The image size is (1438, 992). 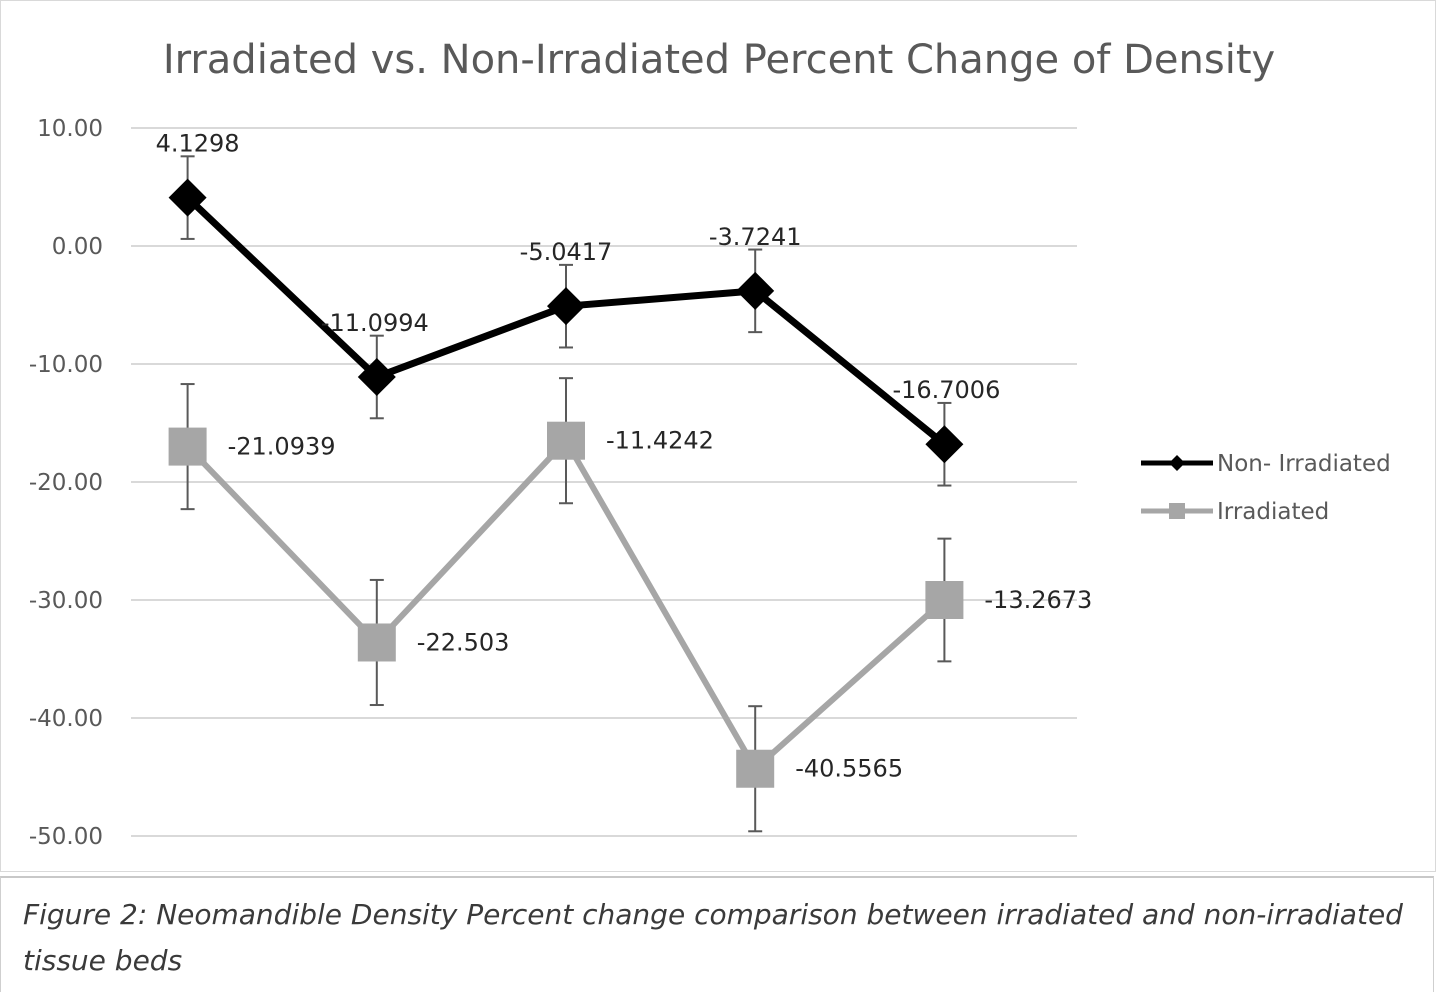 What do you see at coordinates (1177, 463) in the screenshot?
I see `legend-marker-diamond` at bounding box center [1177, 463].